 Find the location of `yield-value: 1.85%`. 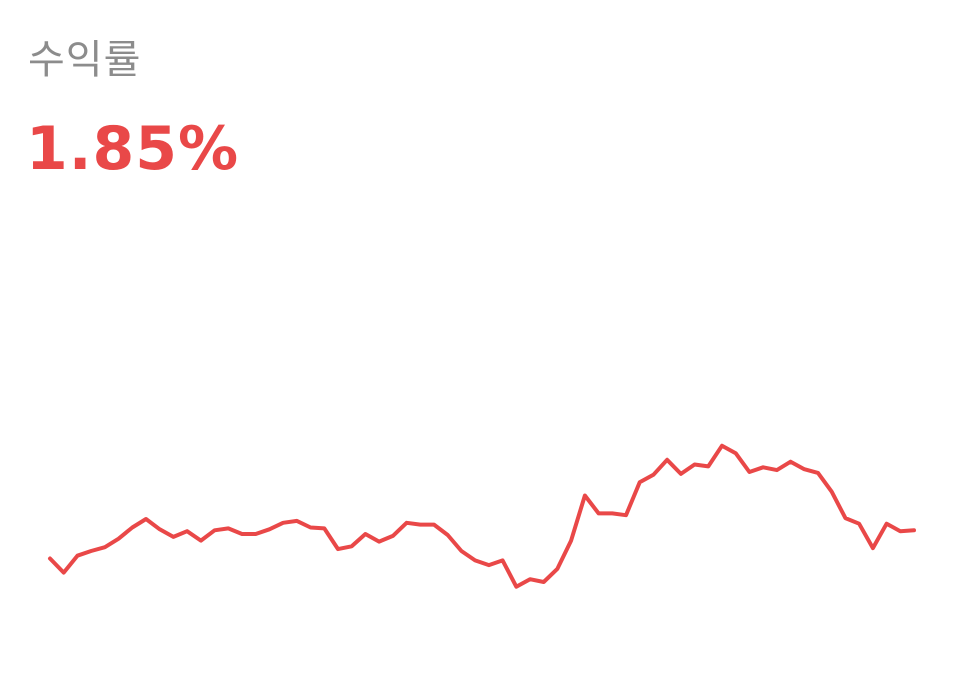

yield-value: 1.85% is located at coordinates (133, 149).